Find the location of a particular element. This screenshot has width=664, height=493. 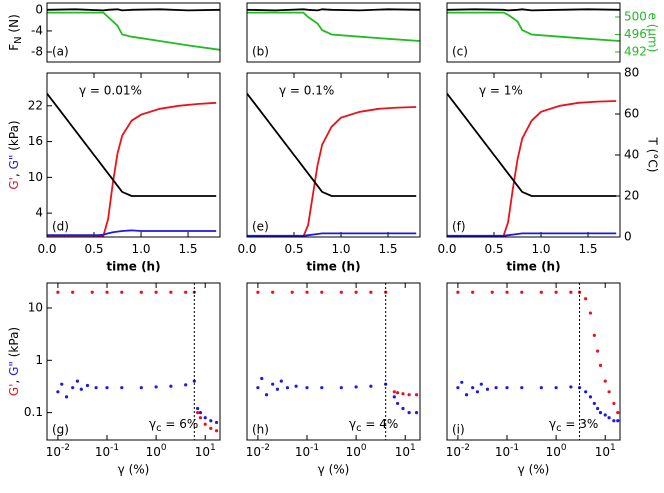

label-part: , is located at coordinates (14, 380).